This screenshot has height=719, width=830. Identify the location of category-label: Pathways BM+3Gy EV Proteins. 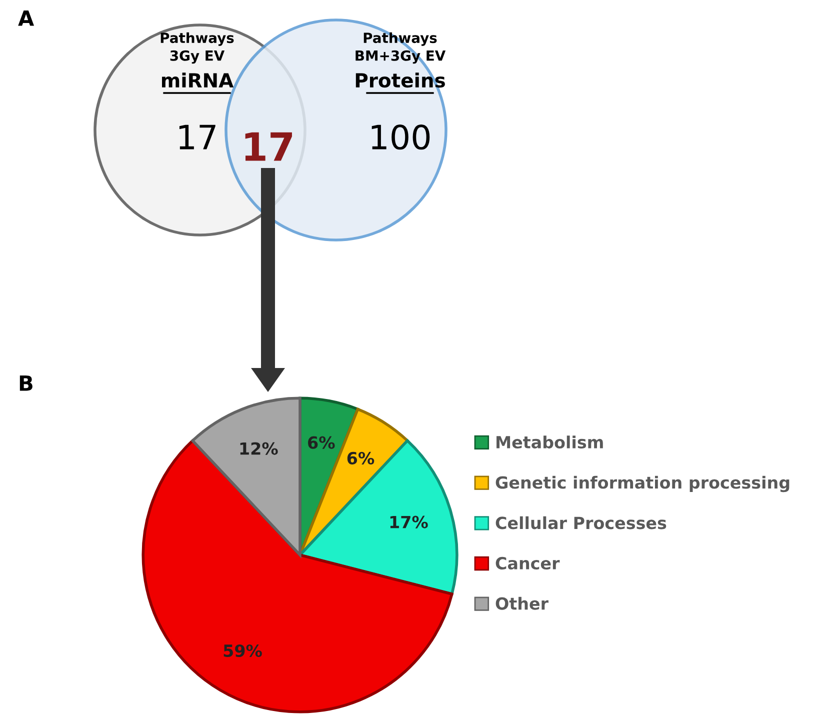
(401, 60).